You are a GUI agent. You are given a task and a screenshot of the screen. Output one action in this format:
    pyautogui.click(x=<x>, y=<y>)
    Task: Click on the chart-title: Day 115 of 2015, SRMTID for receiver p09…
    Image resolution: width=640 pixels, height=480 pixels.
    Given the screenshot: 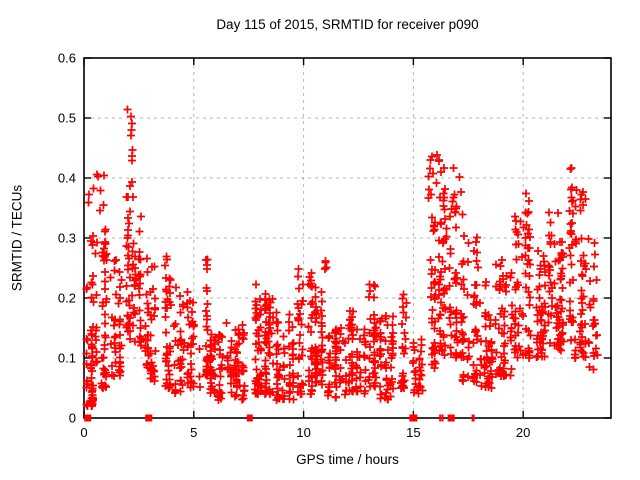 What is the action you would take?
    pyautogui.click(x=347, y=24)
    